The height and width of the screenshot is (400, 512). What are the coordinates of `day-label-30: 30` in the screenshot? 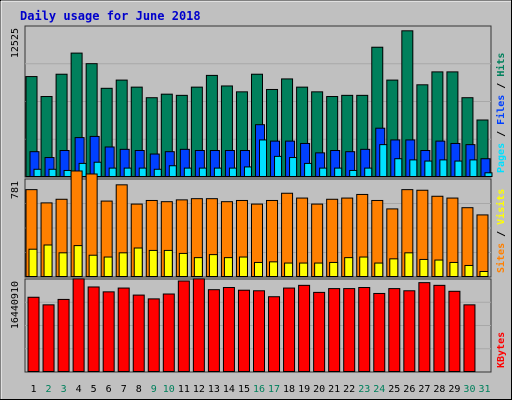 It's located at (469, 389).